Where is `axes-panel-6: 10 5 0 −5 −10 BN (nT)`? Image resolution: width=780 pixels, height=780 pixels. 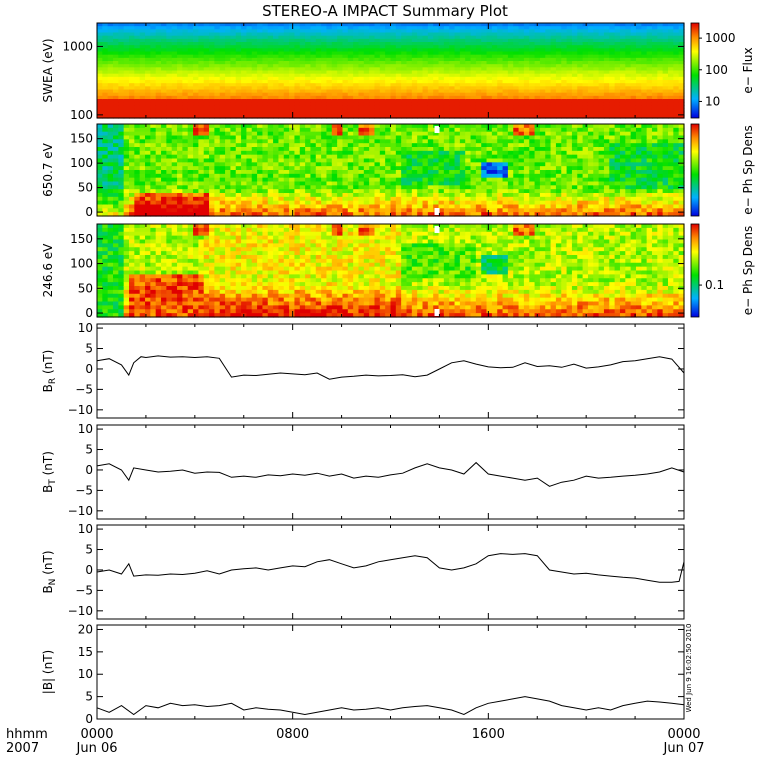
axes-panel-6: 10 5 0 −5 −10 BN (nT) is located at coordinates (363, 571).